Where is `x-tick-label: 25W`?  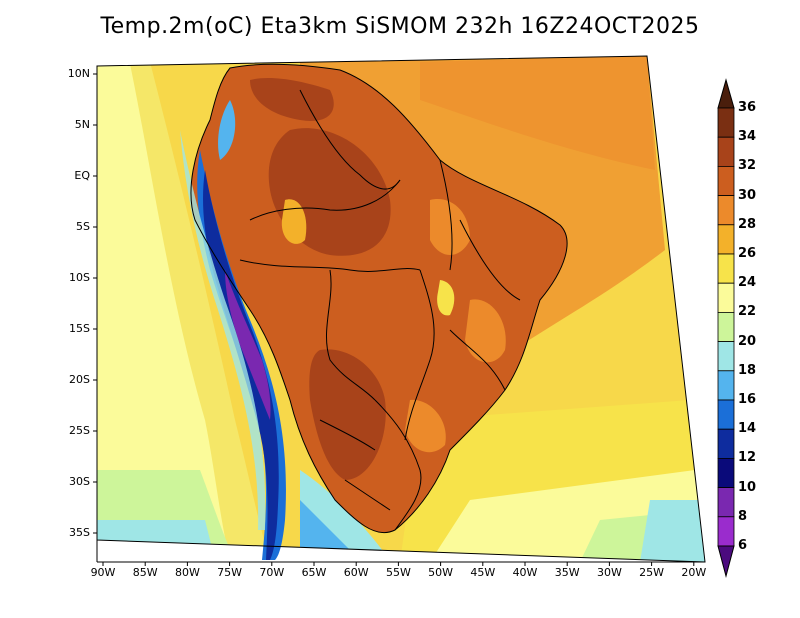
x-tick-label: 25W is located at coordinates (652, 572).